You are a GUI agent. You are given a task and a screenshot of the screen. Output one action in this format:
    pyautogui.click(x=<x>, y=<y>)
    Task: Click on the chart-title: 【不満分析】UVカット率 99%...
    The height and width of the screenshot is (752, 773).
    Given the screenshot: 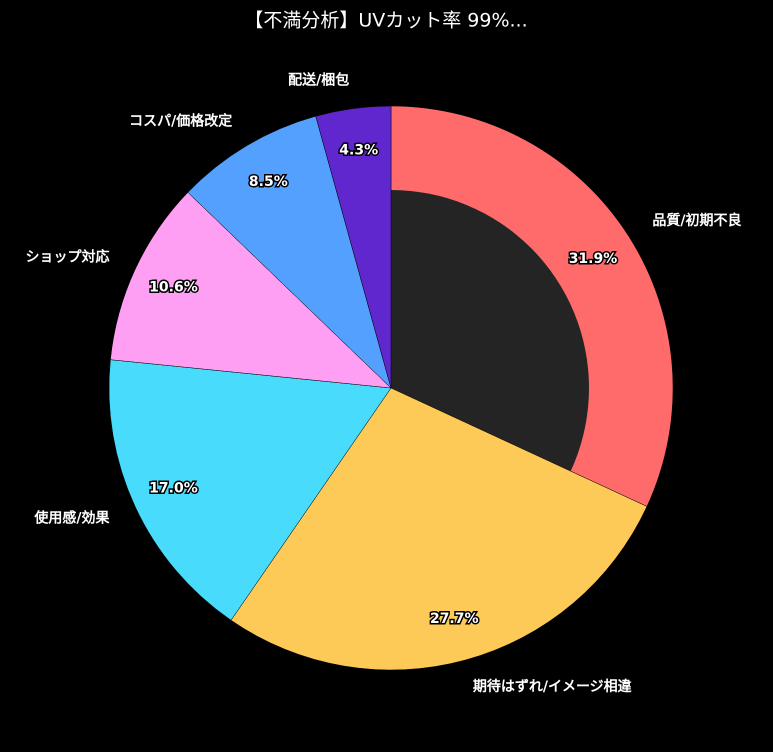 What is the action you would take?
    pyautogui.click(x=385, y=21)
    